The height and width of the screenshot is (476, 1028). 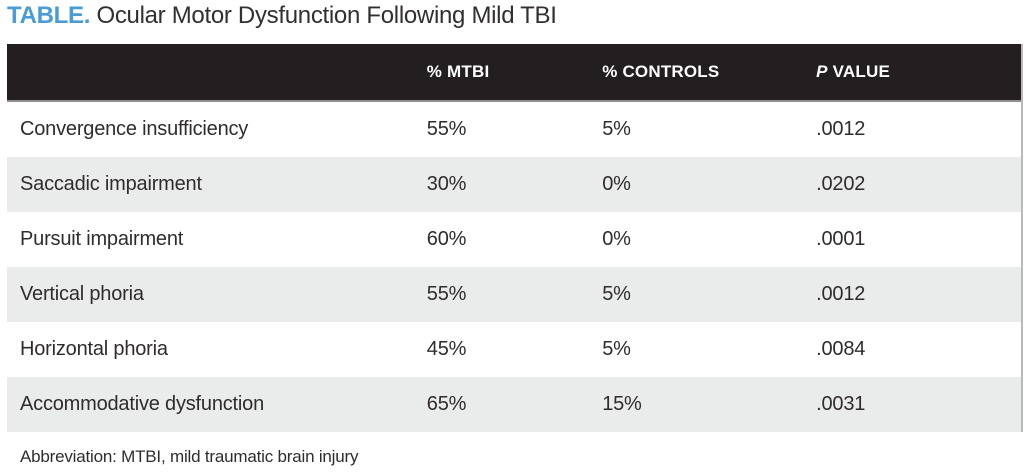 What do you see at coordinates (514, 349) in the screenshot?
I see `table-row: Horizontal phoria 45% 5% .0084` at bounding box center [514, 349].